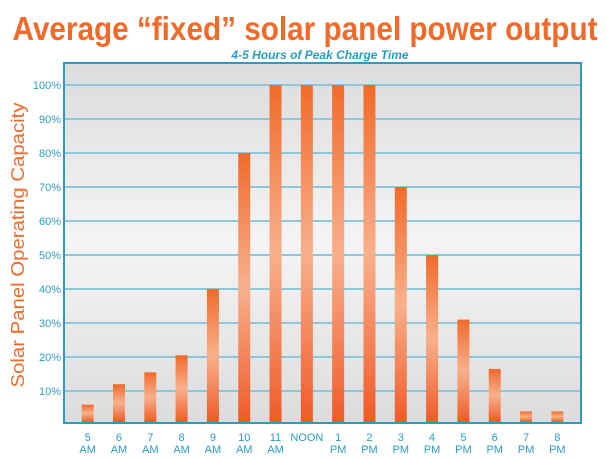 The height and width of the screenshot is (459, 607). Describe the element at coordinates (50, 188) in the screenshot. I see `y-tick-label: 70%` at that location.